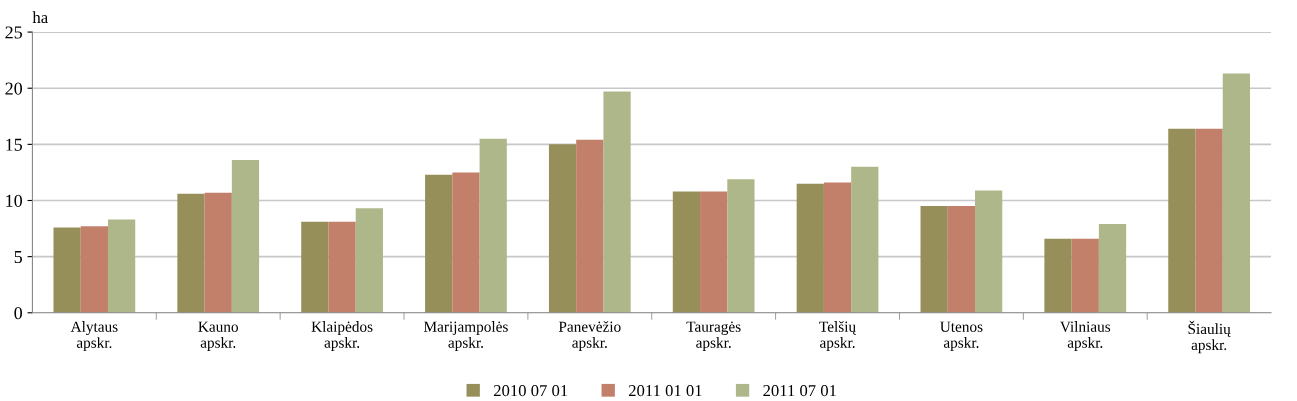 The height and width of the screenshot is (401, 1297). What do you see at coordinates (465, 336) in the screenshot?
I see `x-tick-label: Marijampolės apskr.` at bounding box center [465, 336].